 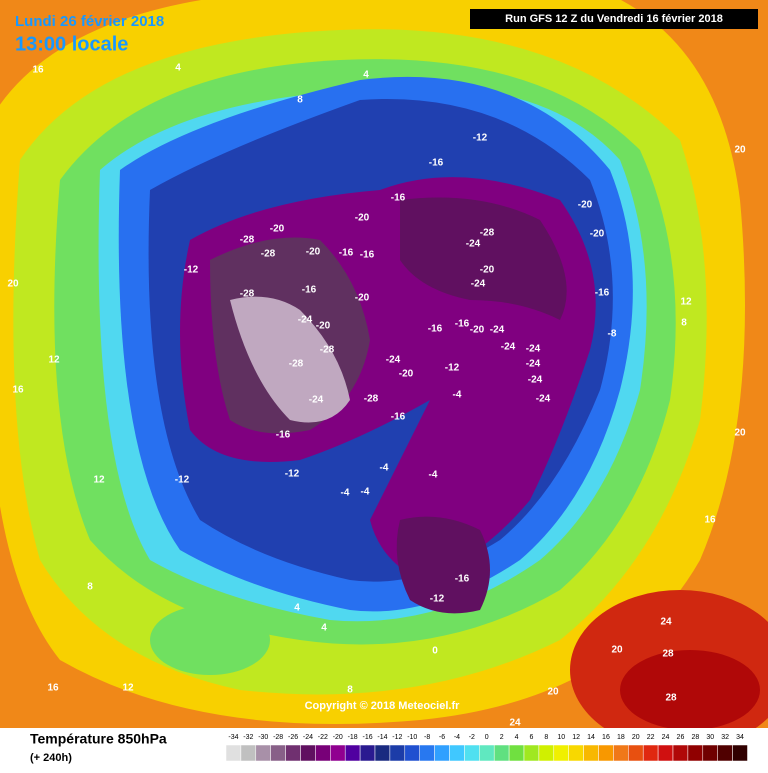 What do you see at coordinates (51, 758) in the screenshot?
I see `legend-lead: (+ 240h)` at bounding box center [51, 758].